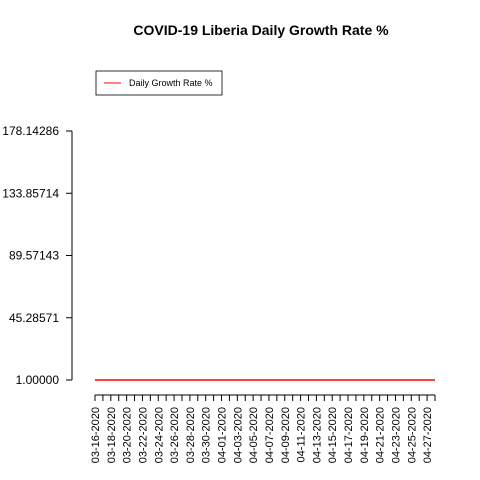 This screenshot has width=480, height=480. What do you see at coordinates (38, 380) in the screenshot?
I see `y-tick-label: 1.00000` at bounding box center [38, 380].